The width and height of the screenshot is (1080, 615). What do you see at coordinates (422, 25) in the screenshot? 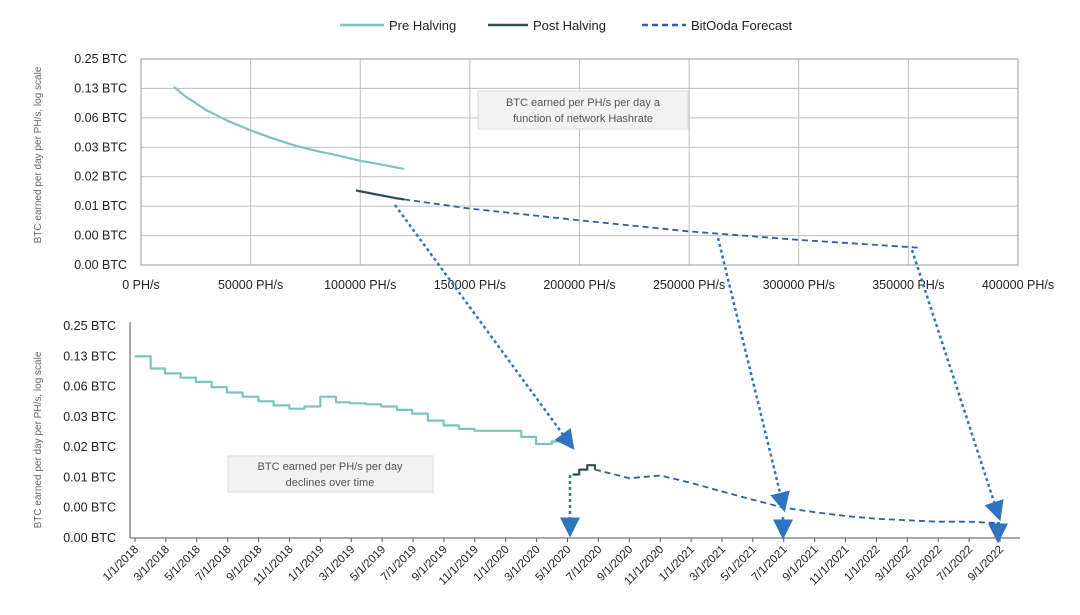
I see `legend-label: Pre Halving` at bounding box center [422, 25].